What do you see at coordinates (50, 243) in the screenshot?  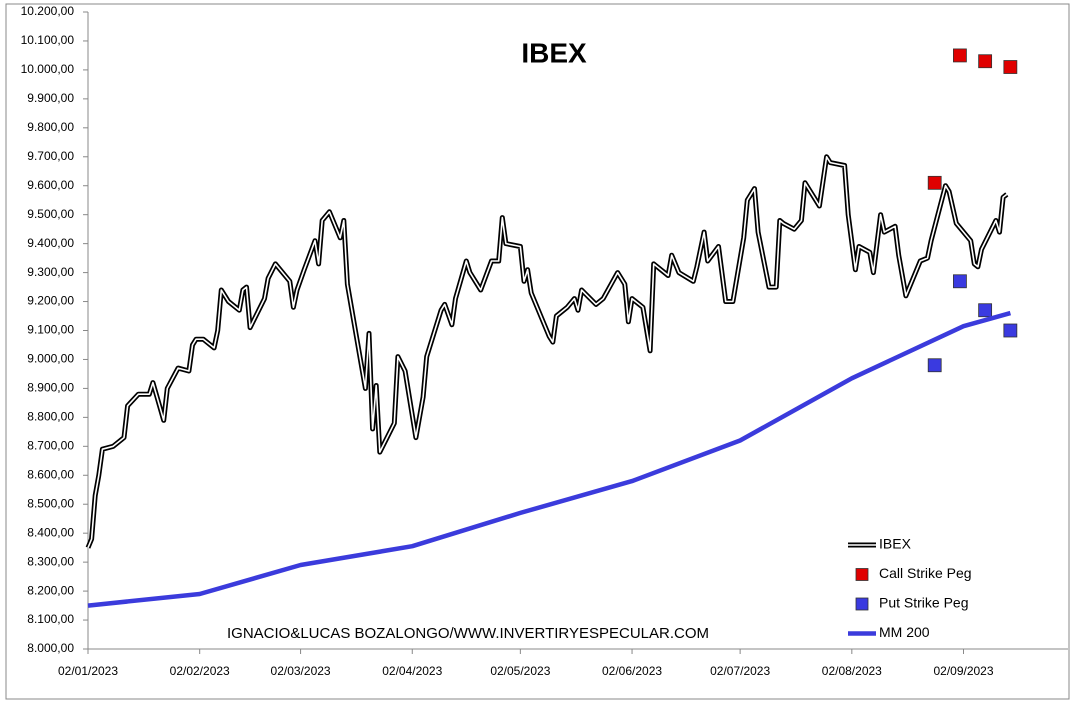 I see `y-tick-label: 9.400,00` at bounding box center [50, 243].